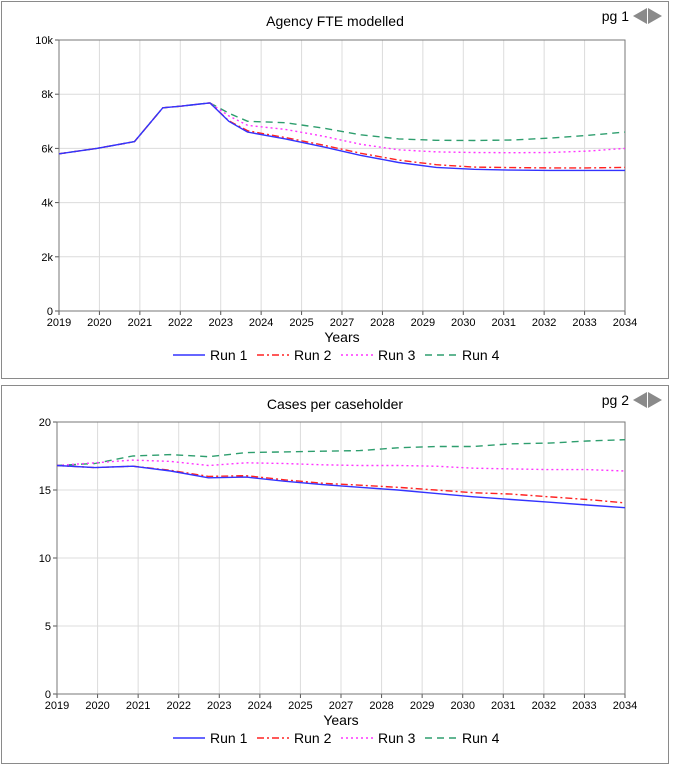  I want to click on y-tick-label: 8k, so click(47, 95).